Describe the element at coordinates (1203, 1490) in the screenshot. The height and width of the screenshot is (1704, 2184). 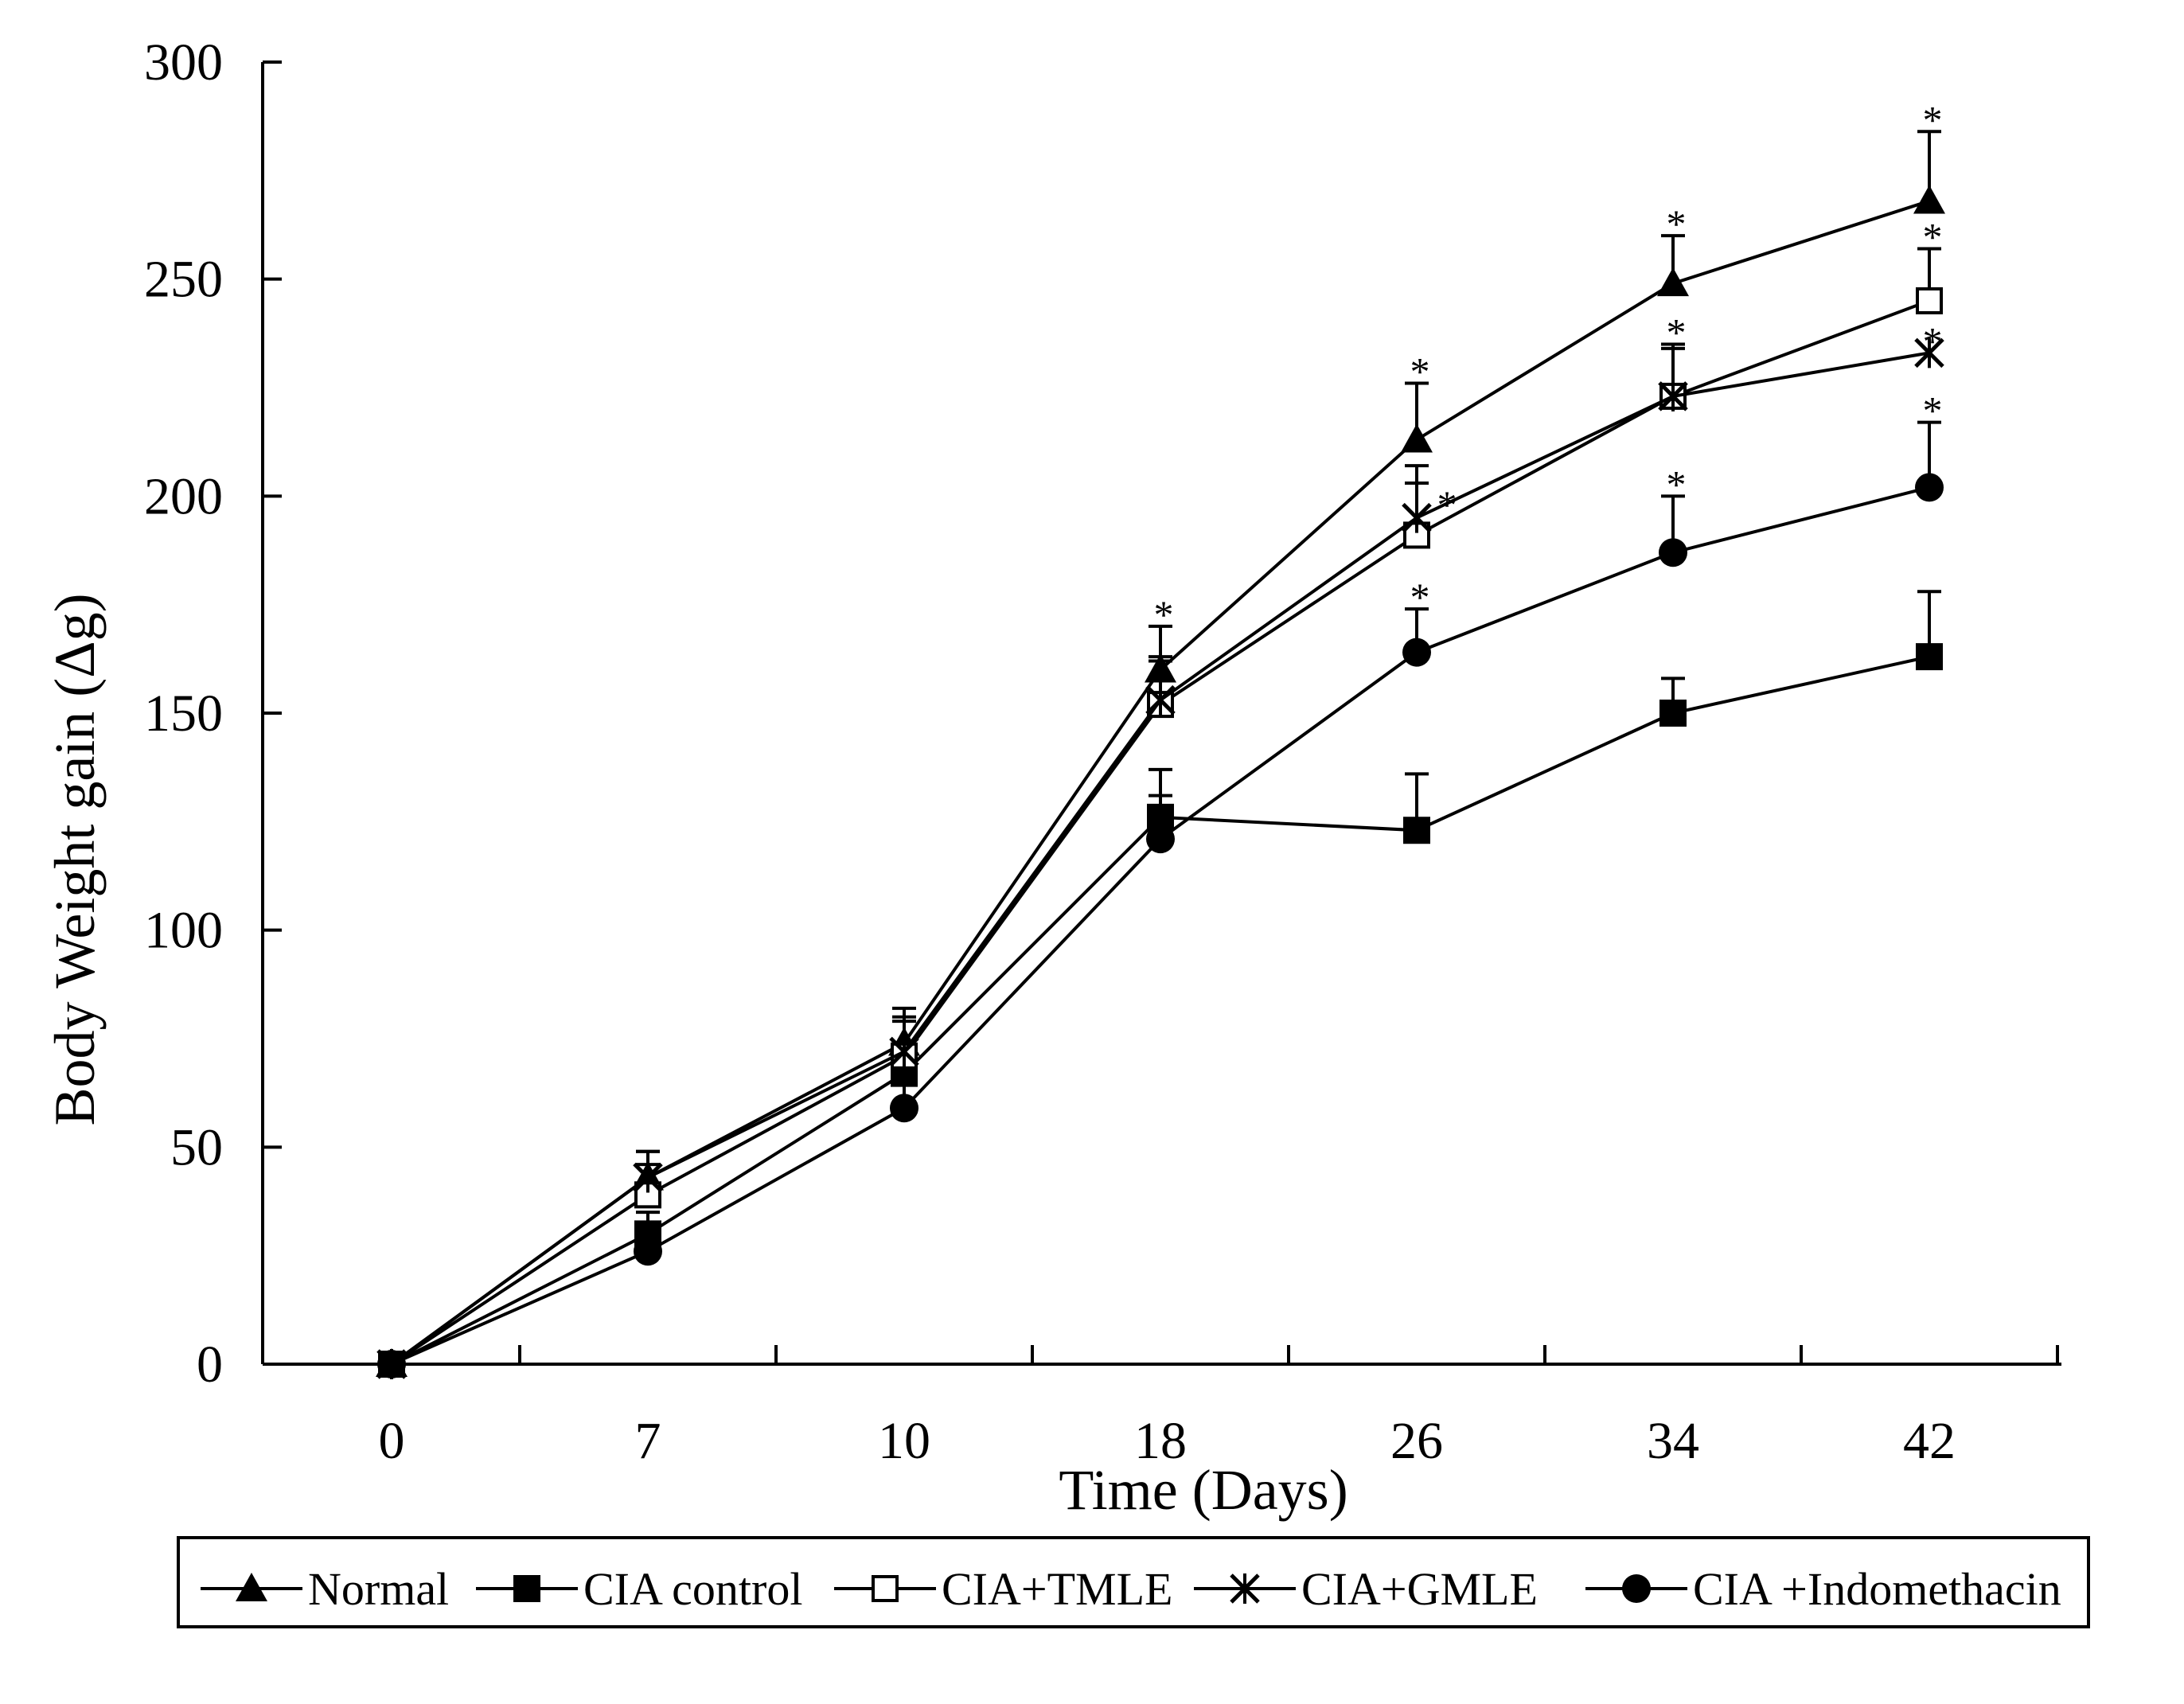
I see `x-axis-title: Time (Days)` at that location.